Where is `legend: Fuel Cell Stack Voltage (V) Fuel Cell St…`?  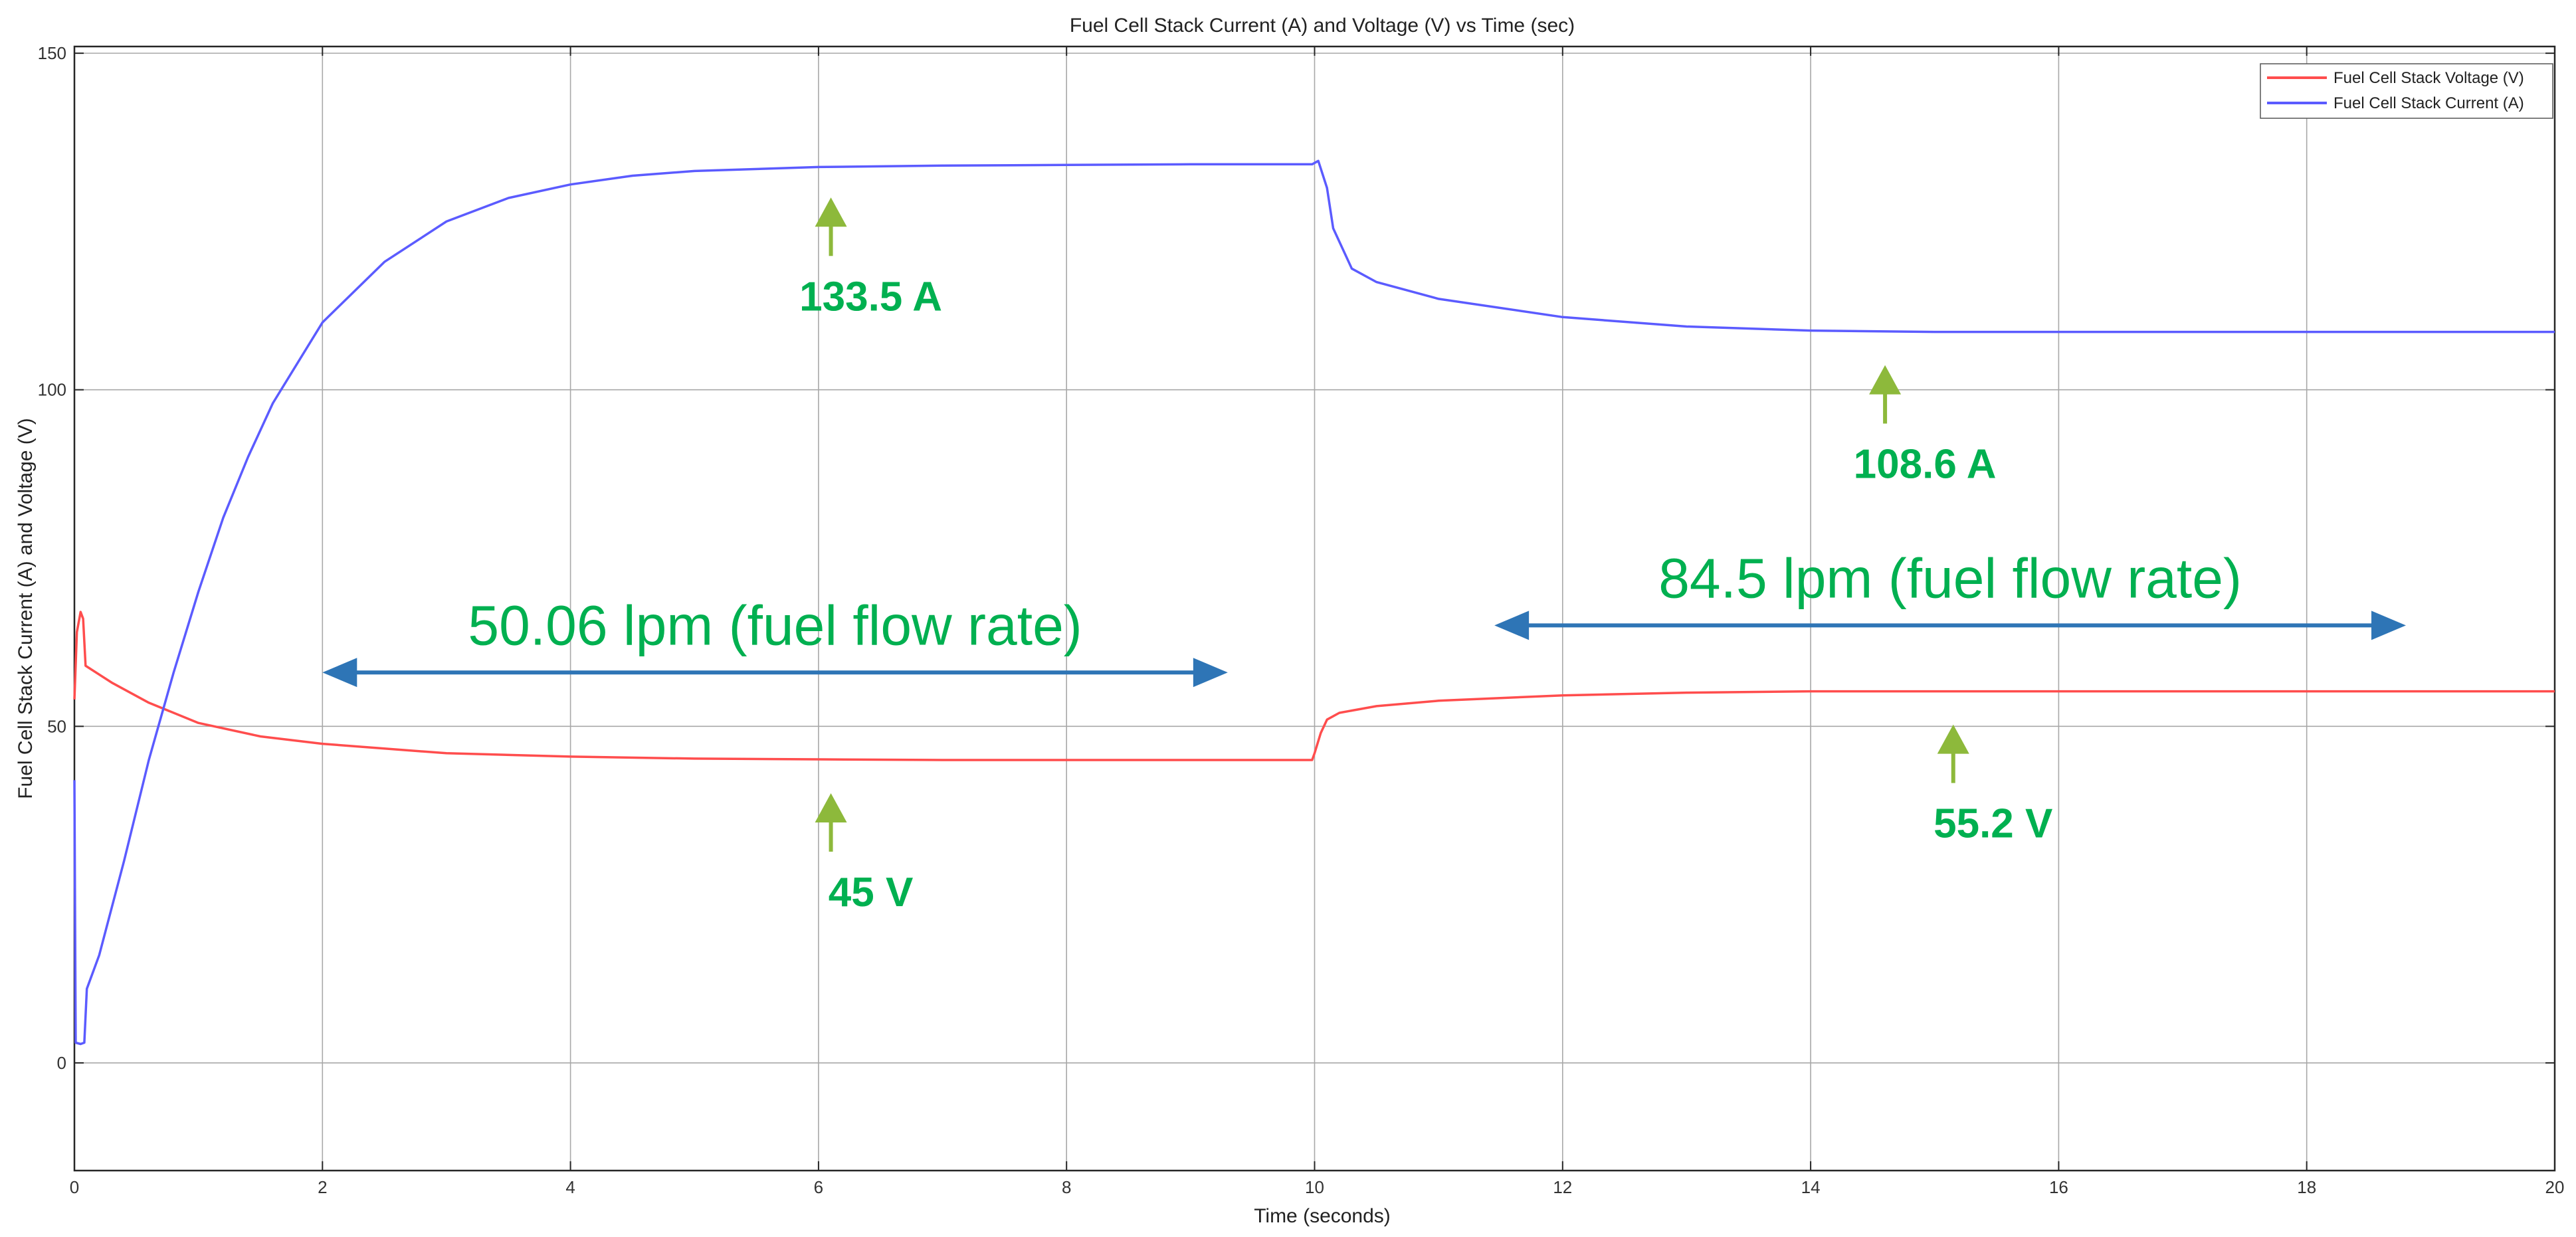 legend: Fuel Cell Stack Voltage (V) Fuel Cell St… is located at coordinates (2406, 91).